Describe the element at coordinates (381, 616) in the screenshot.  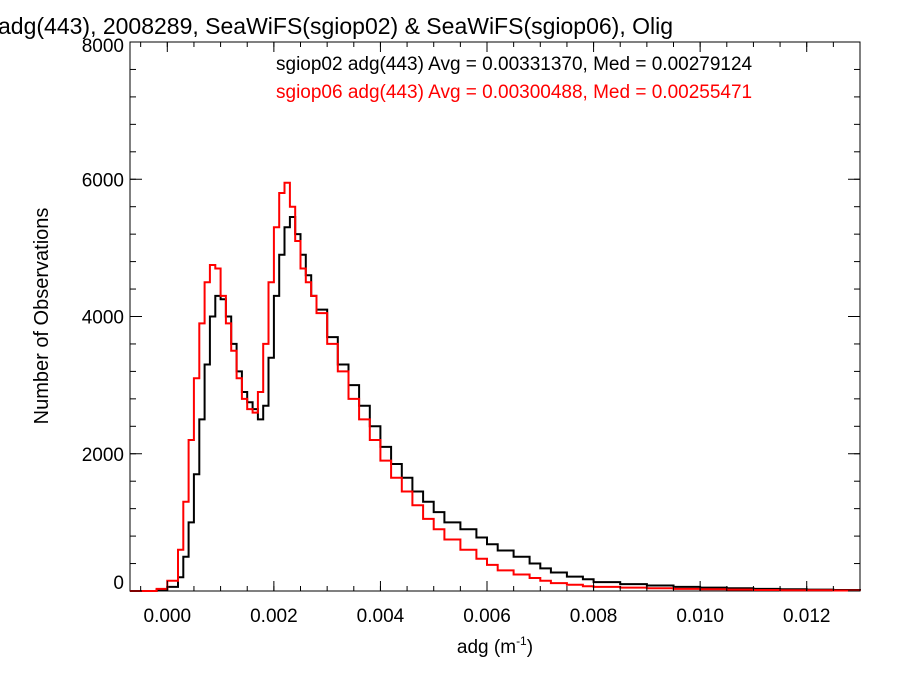
I see `x-tick-label: 0.004` at that location.